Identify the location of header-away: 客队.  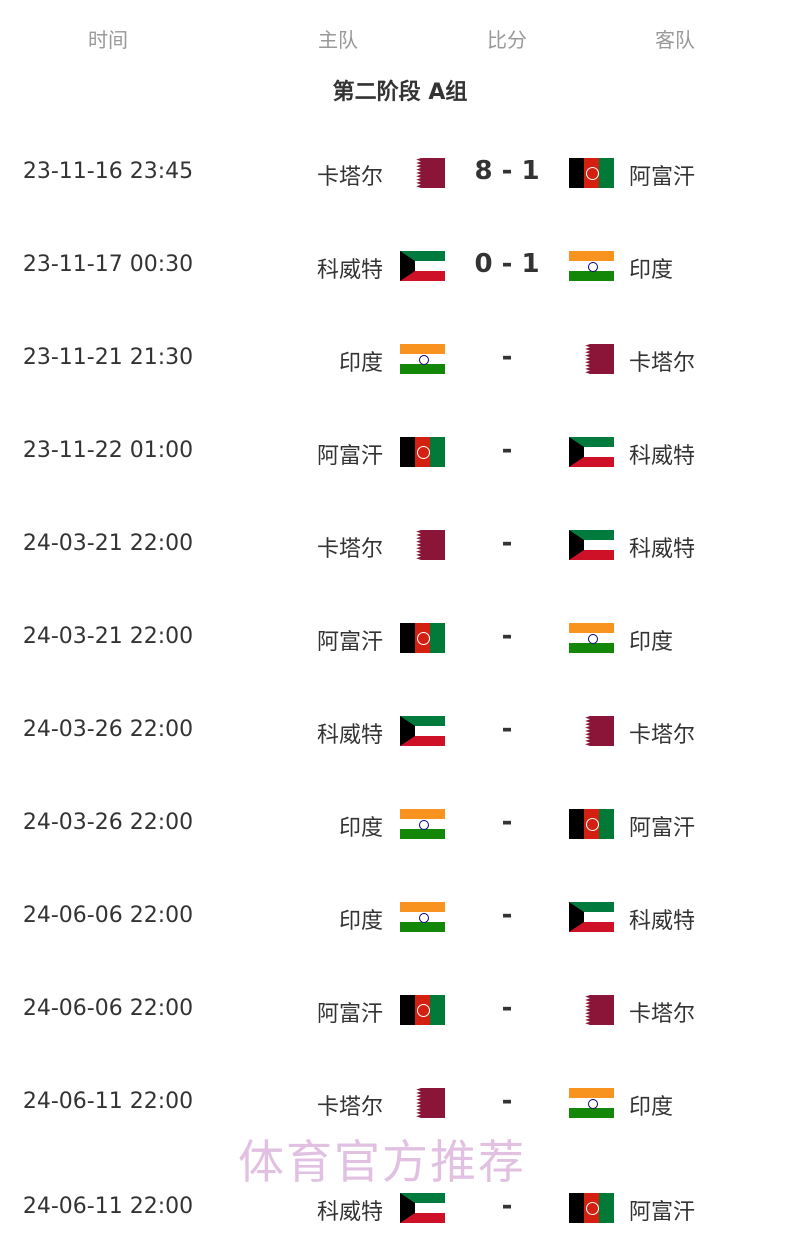
(675, 40).